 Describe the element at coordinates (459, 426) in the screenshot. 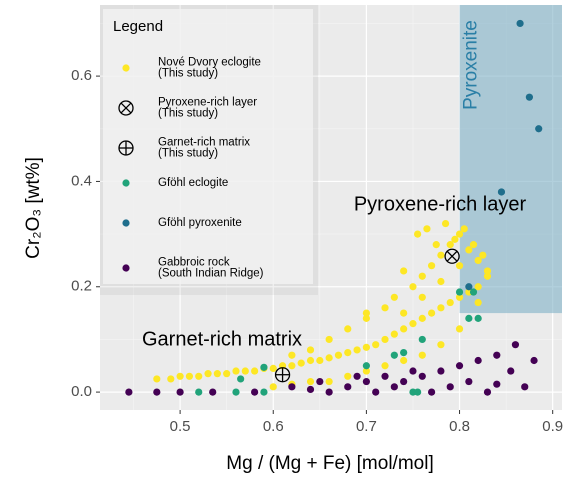

I see `x-tick-label: 0.8` at that location.